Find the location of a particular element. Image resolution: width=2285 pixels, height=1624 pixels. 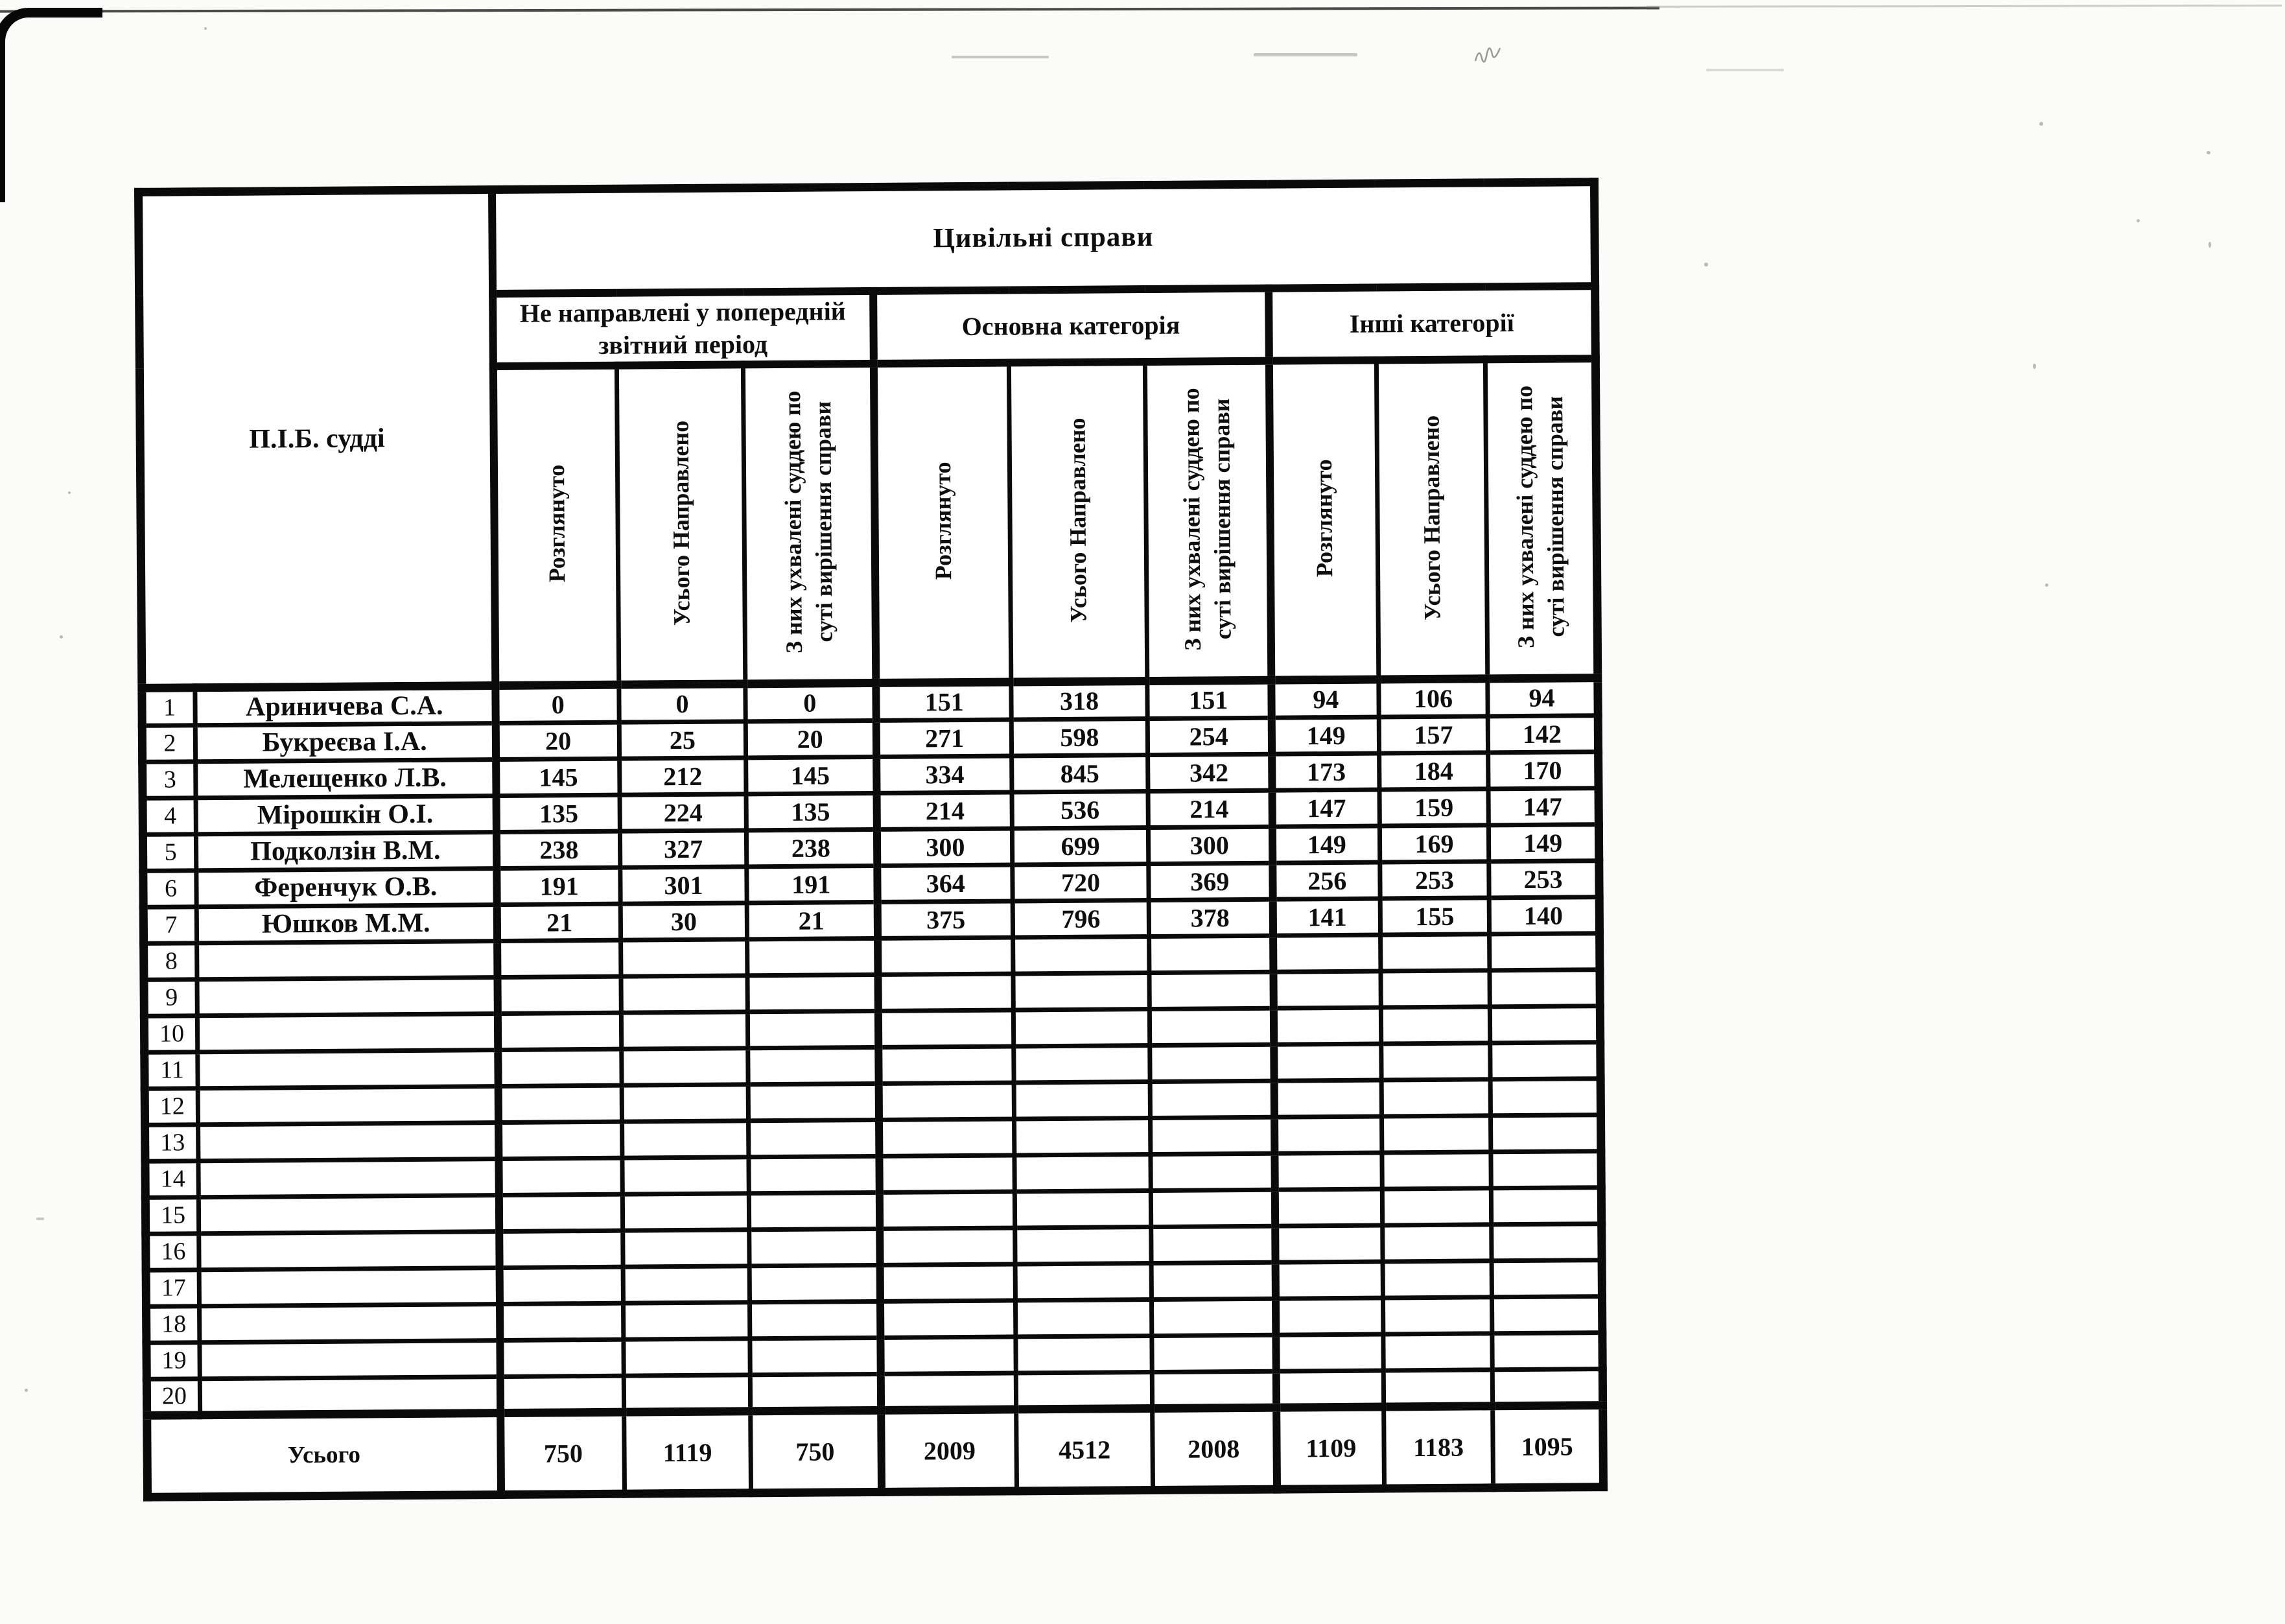

totals-value-cell: 1119 is located at coordinates (688, 1453).